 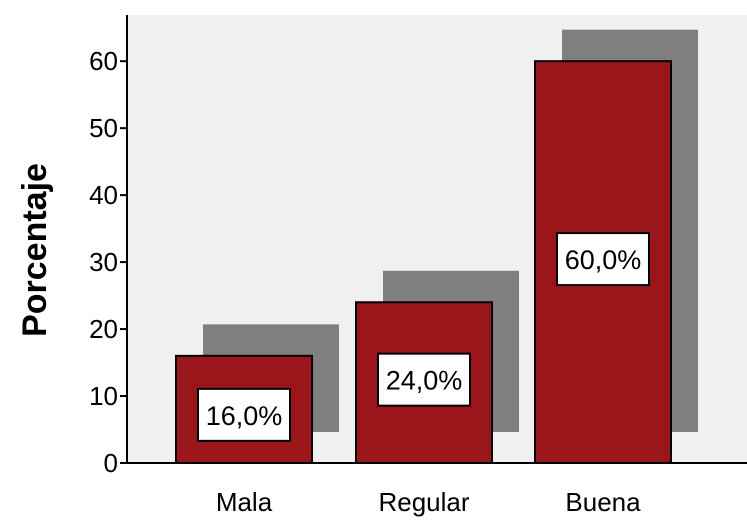 I want to click on data-label-box-mala, so click(x=244, y=414).